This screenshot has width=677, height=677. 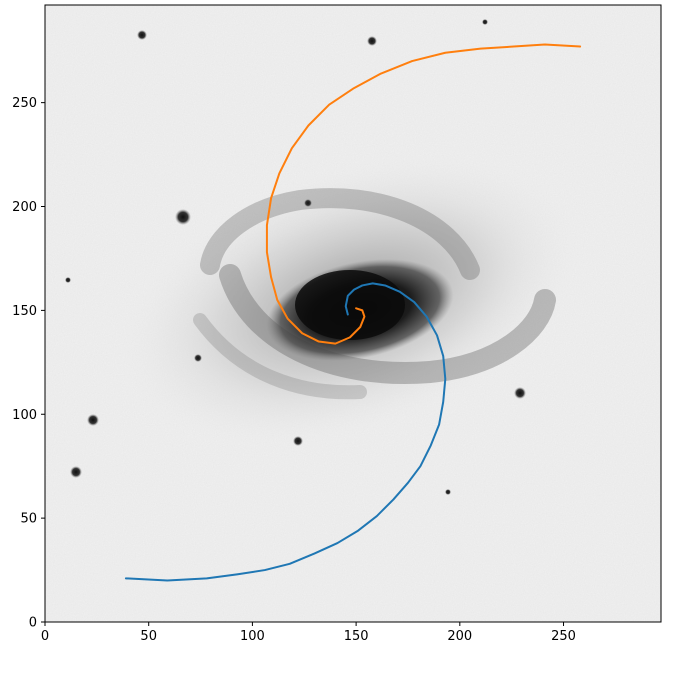 What do you see at coordinates (148, 636) in the screenshot?
I see `x-tick-label: 50` at bounding box center [148, 636].